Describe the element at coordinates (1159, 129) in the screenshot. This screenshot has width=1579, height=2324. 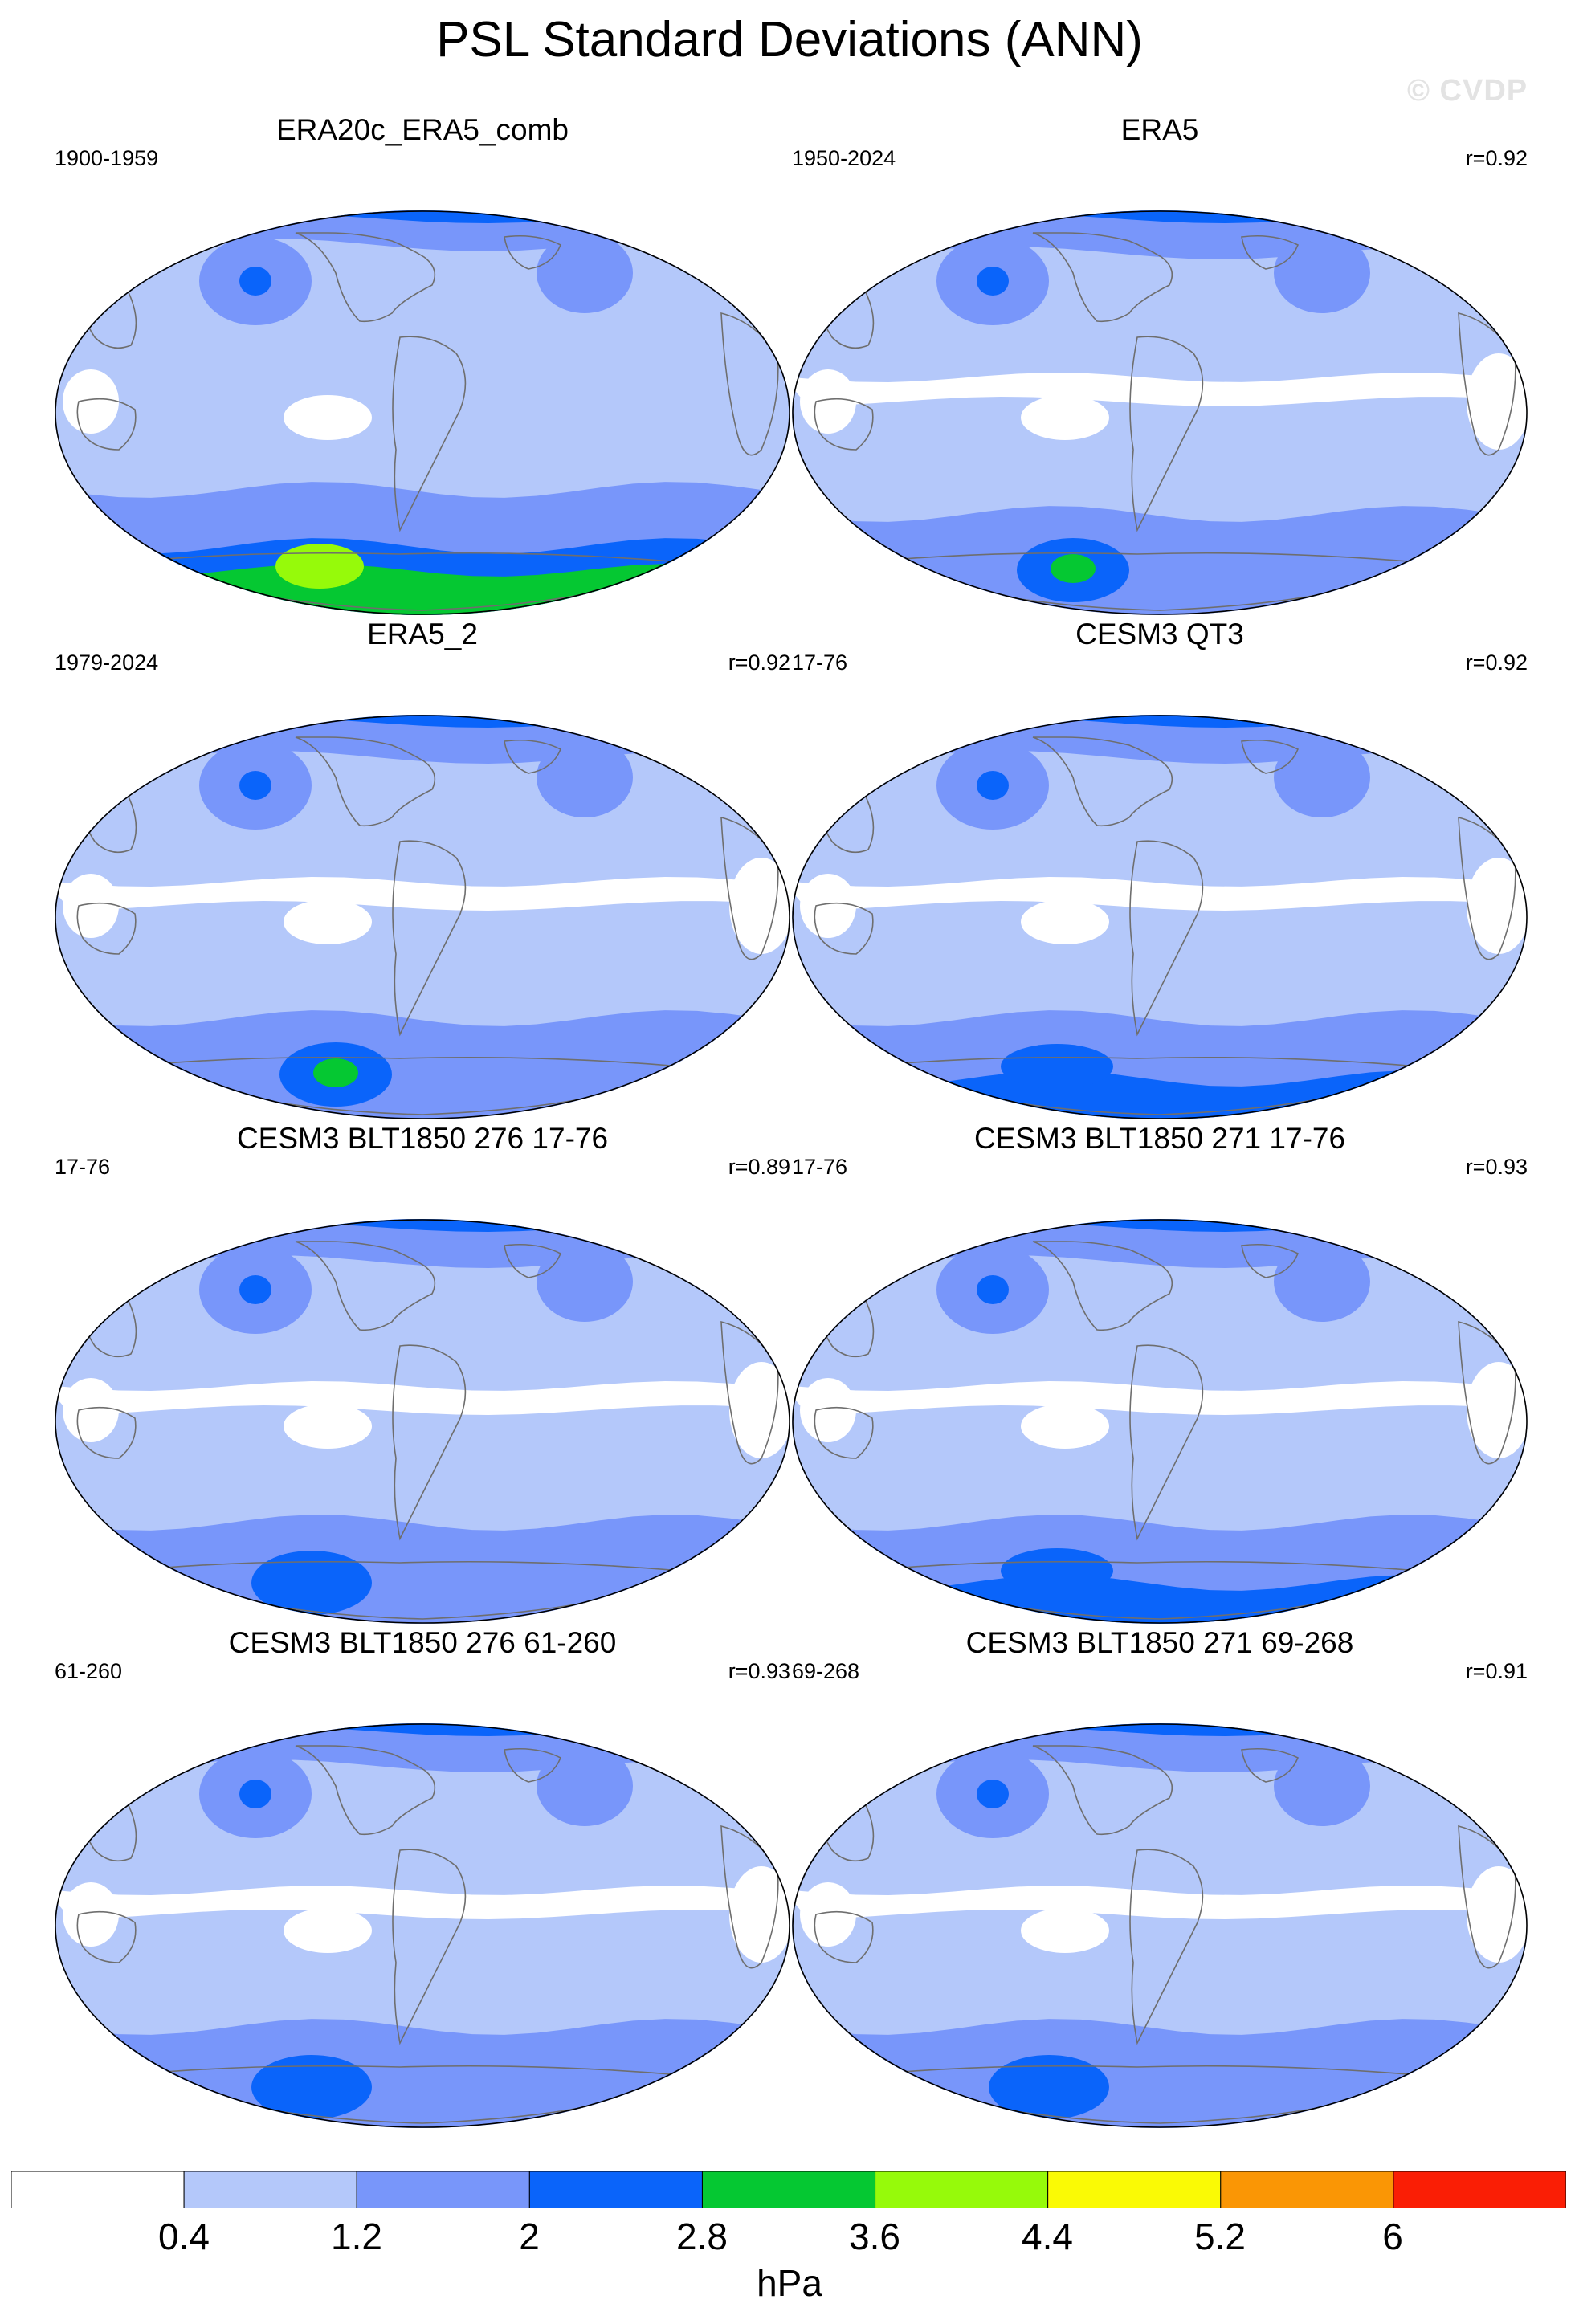
I see `panel-title: ERA5` at that location.